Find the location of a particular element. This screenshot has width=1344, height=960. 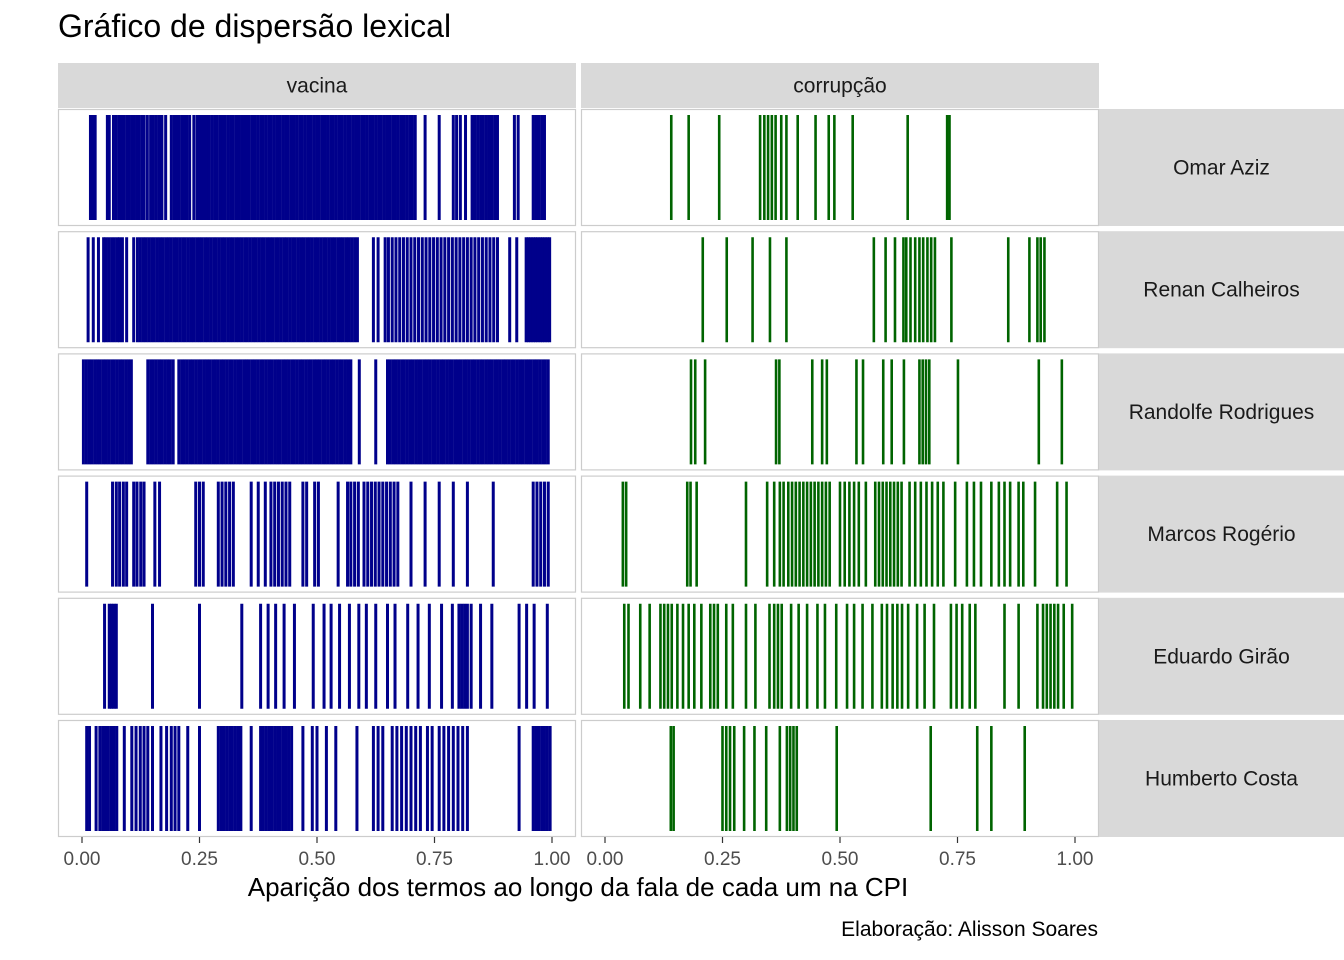

x-tick-label-corrupcao: 0.00 is located at coordinates (605, 859).